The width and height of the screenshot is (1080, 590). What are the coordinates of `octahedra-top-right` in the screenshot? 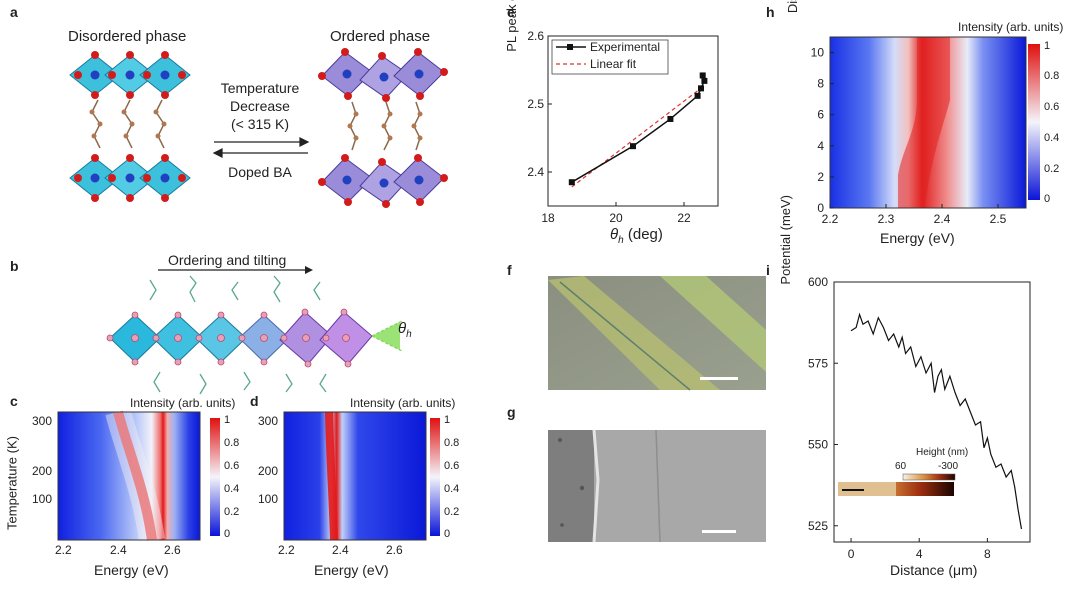 It's located at (383, 75).